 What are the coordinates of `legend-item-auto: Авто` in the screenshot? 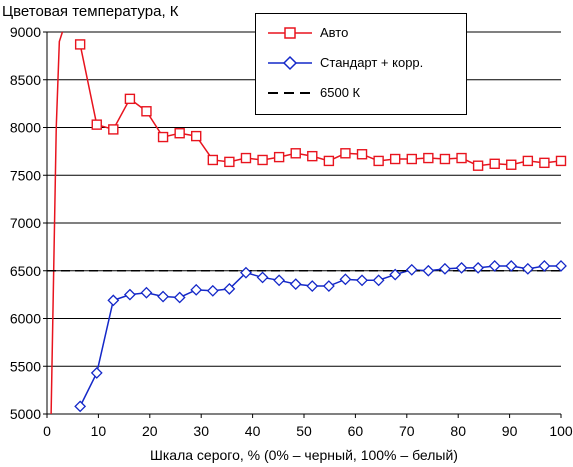 It's located at (361, 33).